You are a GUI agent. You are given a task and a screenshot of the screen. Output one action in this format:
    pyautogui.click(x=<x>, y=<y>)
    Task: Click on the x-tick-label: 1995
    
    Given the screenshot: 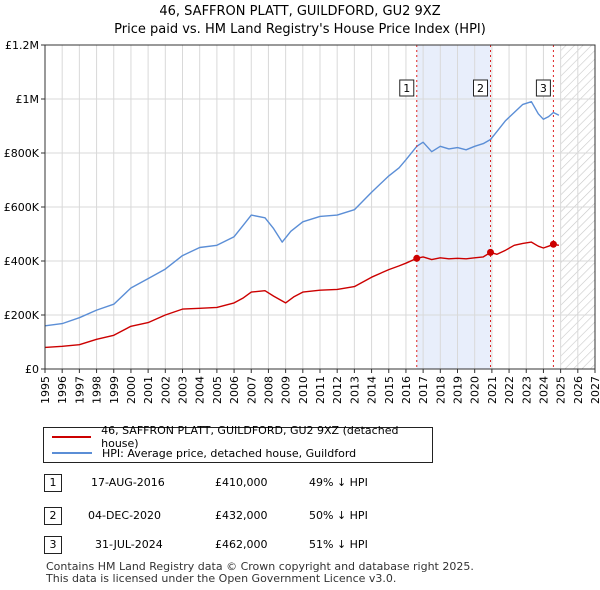 What is the action you would take?
    pyautogui.click(x=45, y=390)
    